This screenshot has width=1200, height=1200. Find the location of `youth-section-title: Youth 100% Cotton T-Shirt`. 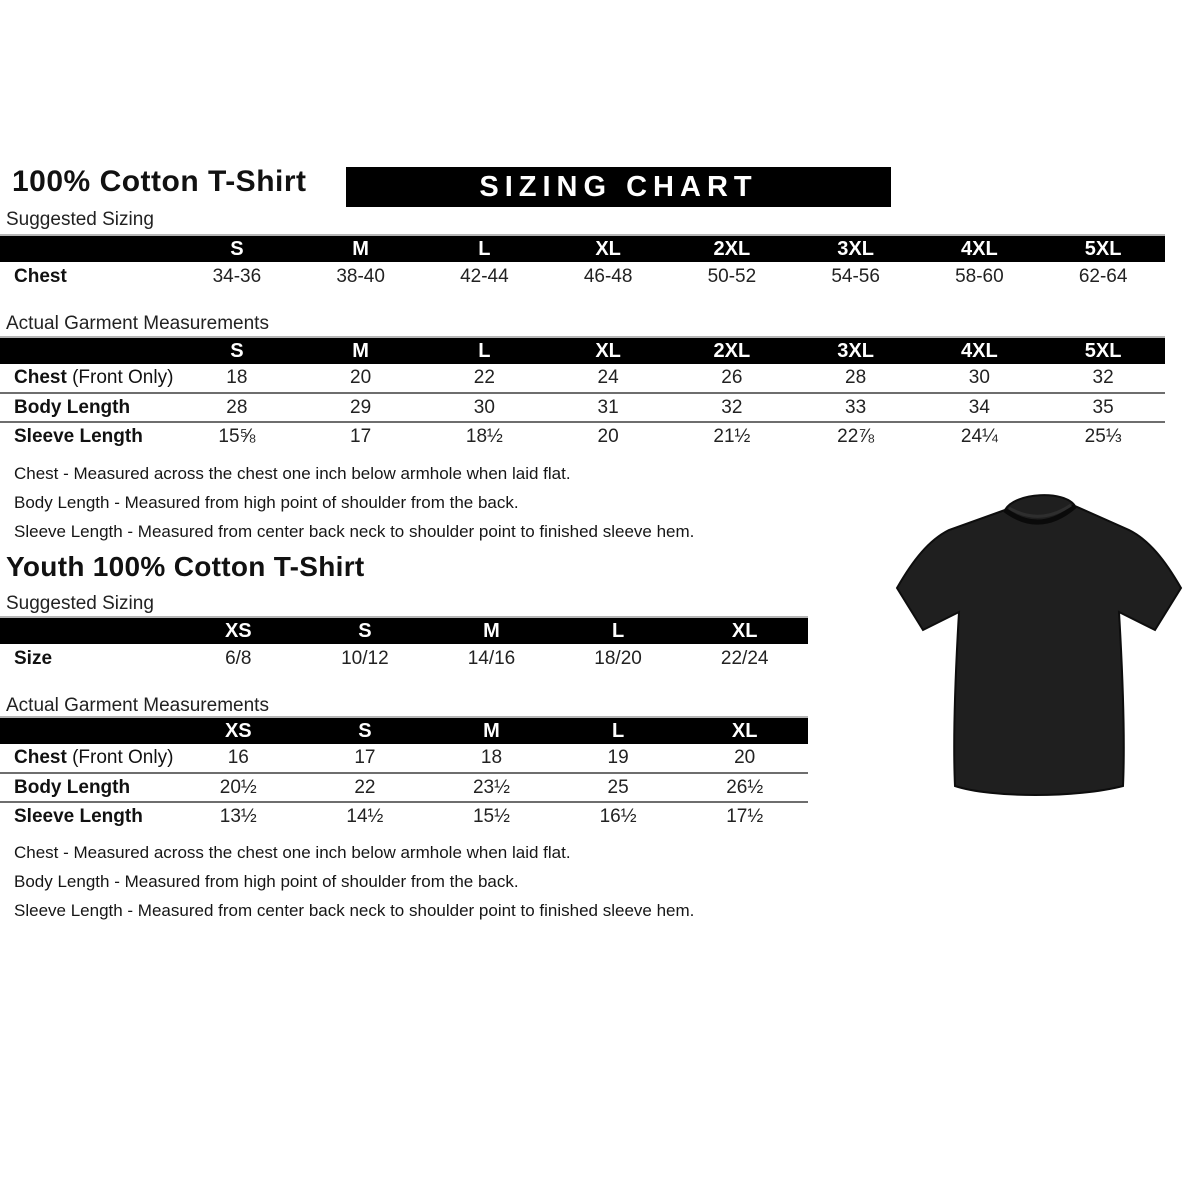

youth-section-title: Youth 100% Cotton T-Shirt is located at coordinates (185, 566).